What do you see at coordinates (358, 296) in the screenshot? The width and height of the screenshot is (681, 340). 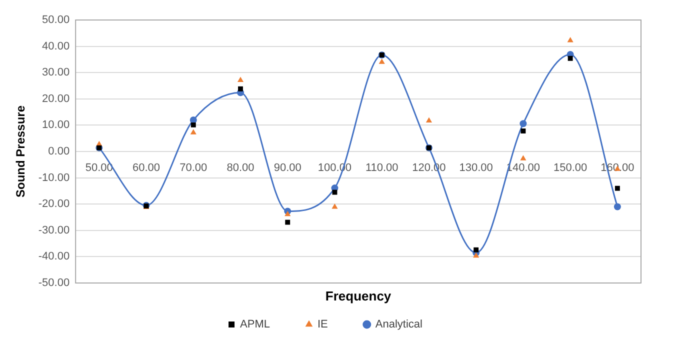 I see `x-axis-title: Frequency` at bounding box center [358, 296].